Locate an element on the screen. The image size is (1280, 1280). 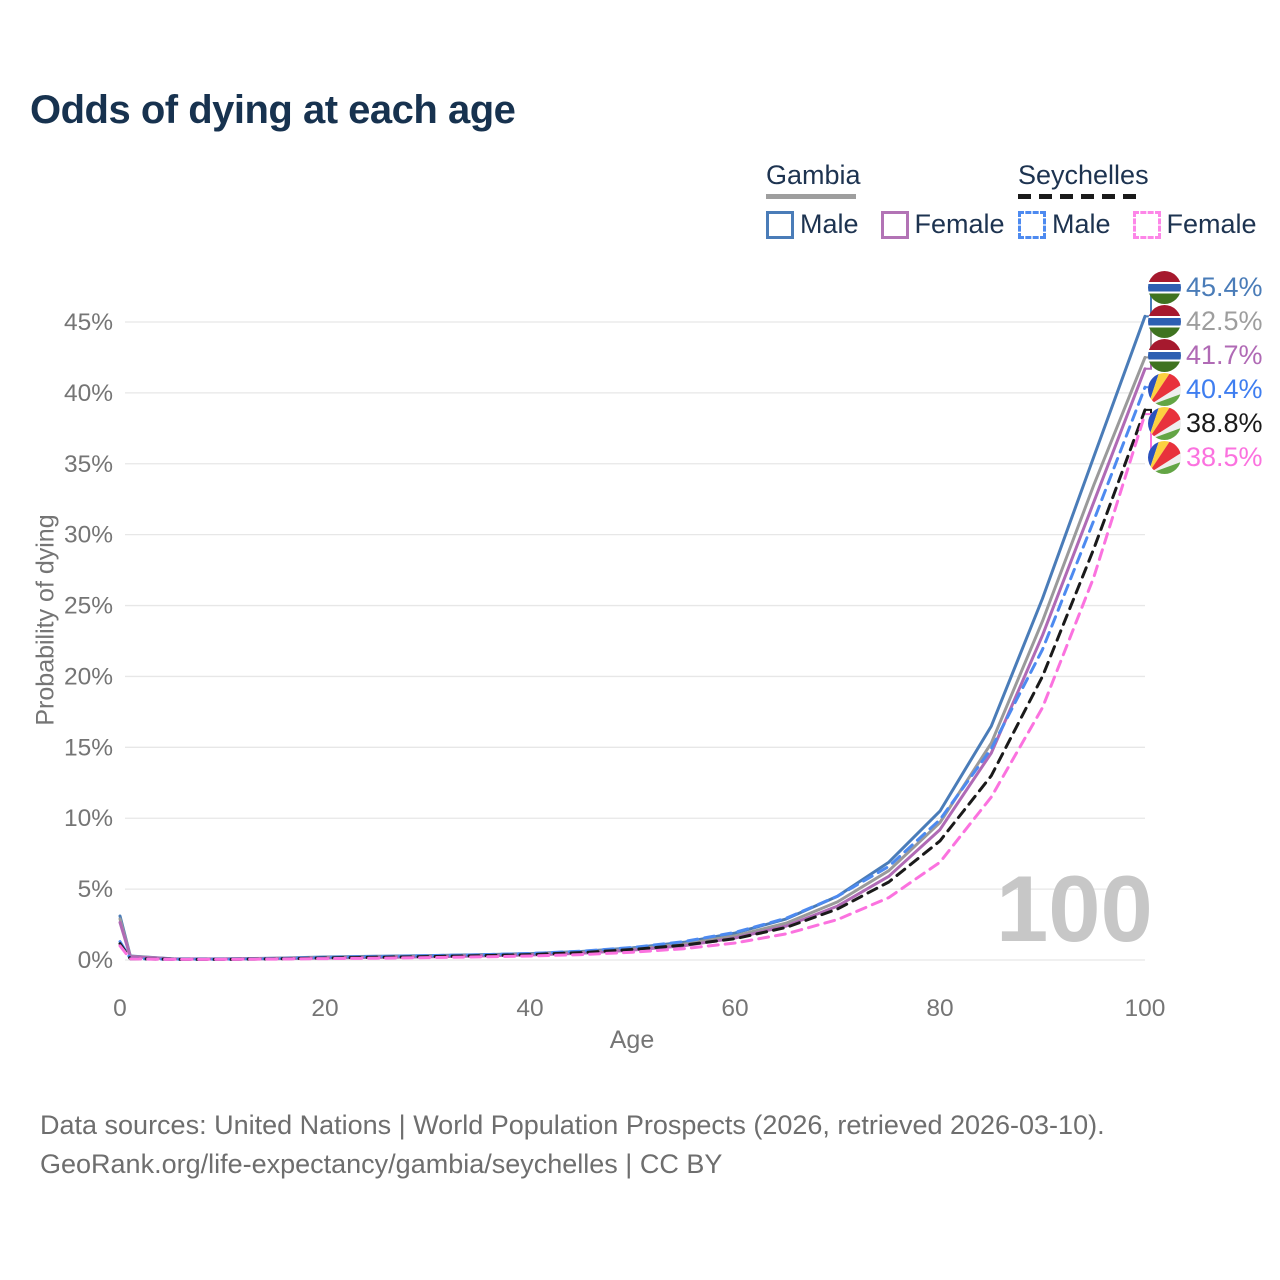
y-tick-label: 5% is located at coordinates (95, 889).